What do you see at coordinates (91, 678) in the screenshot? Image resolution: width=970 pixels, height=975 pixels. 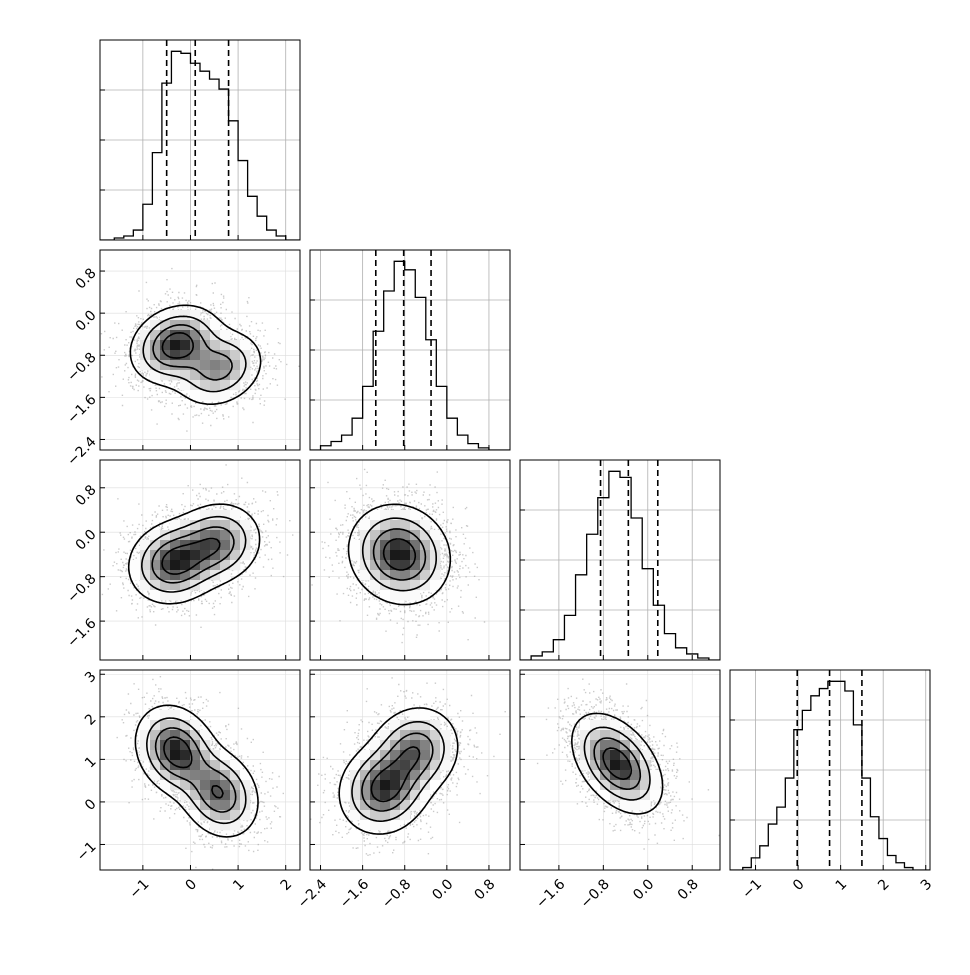 I see `y-tick-label: 3` at bounding box center [91, 678].